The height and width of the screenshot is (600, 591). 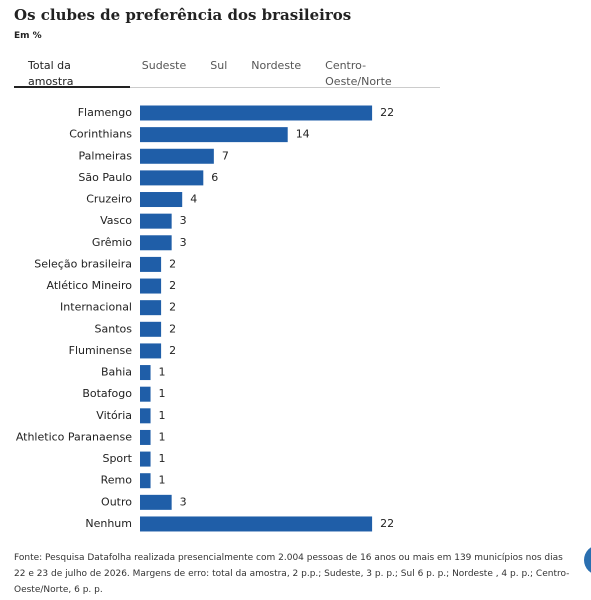 What do you see at coordinates (164, 65) in the screenshot?
I see `tab: Sudeste` at bounding box center [164, 65].